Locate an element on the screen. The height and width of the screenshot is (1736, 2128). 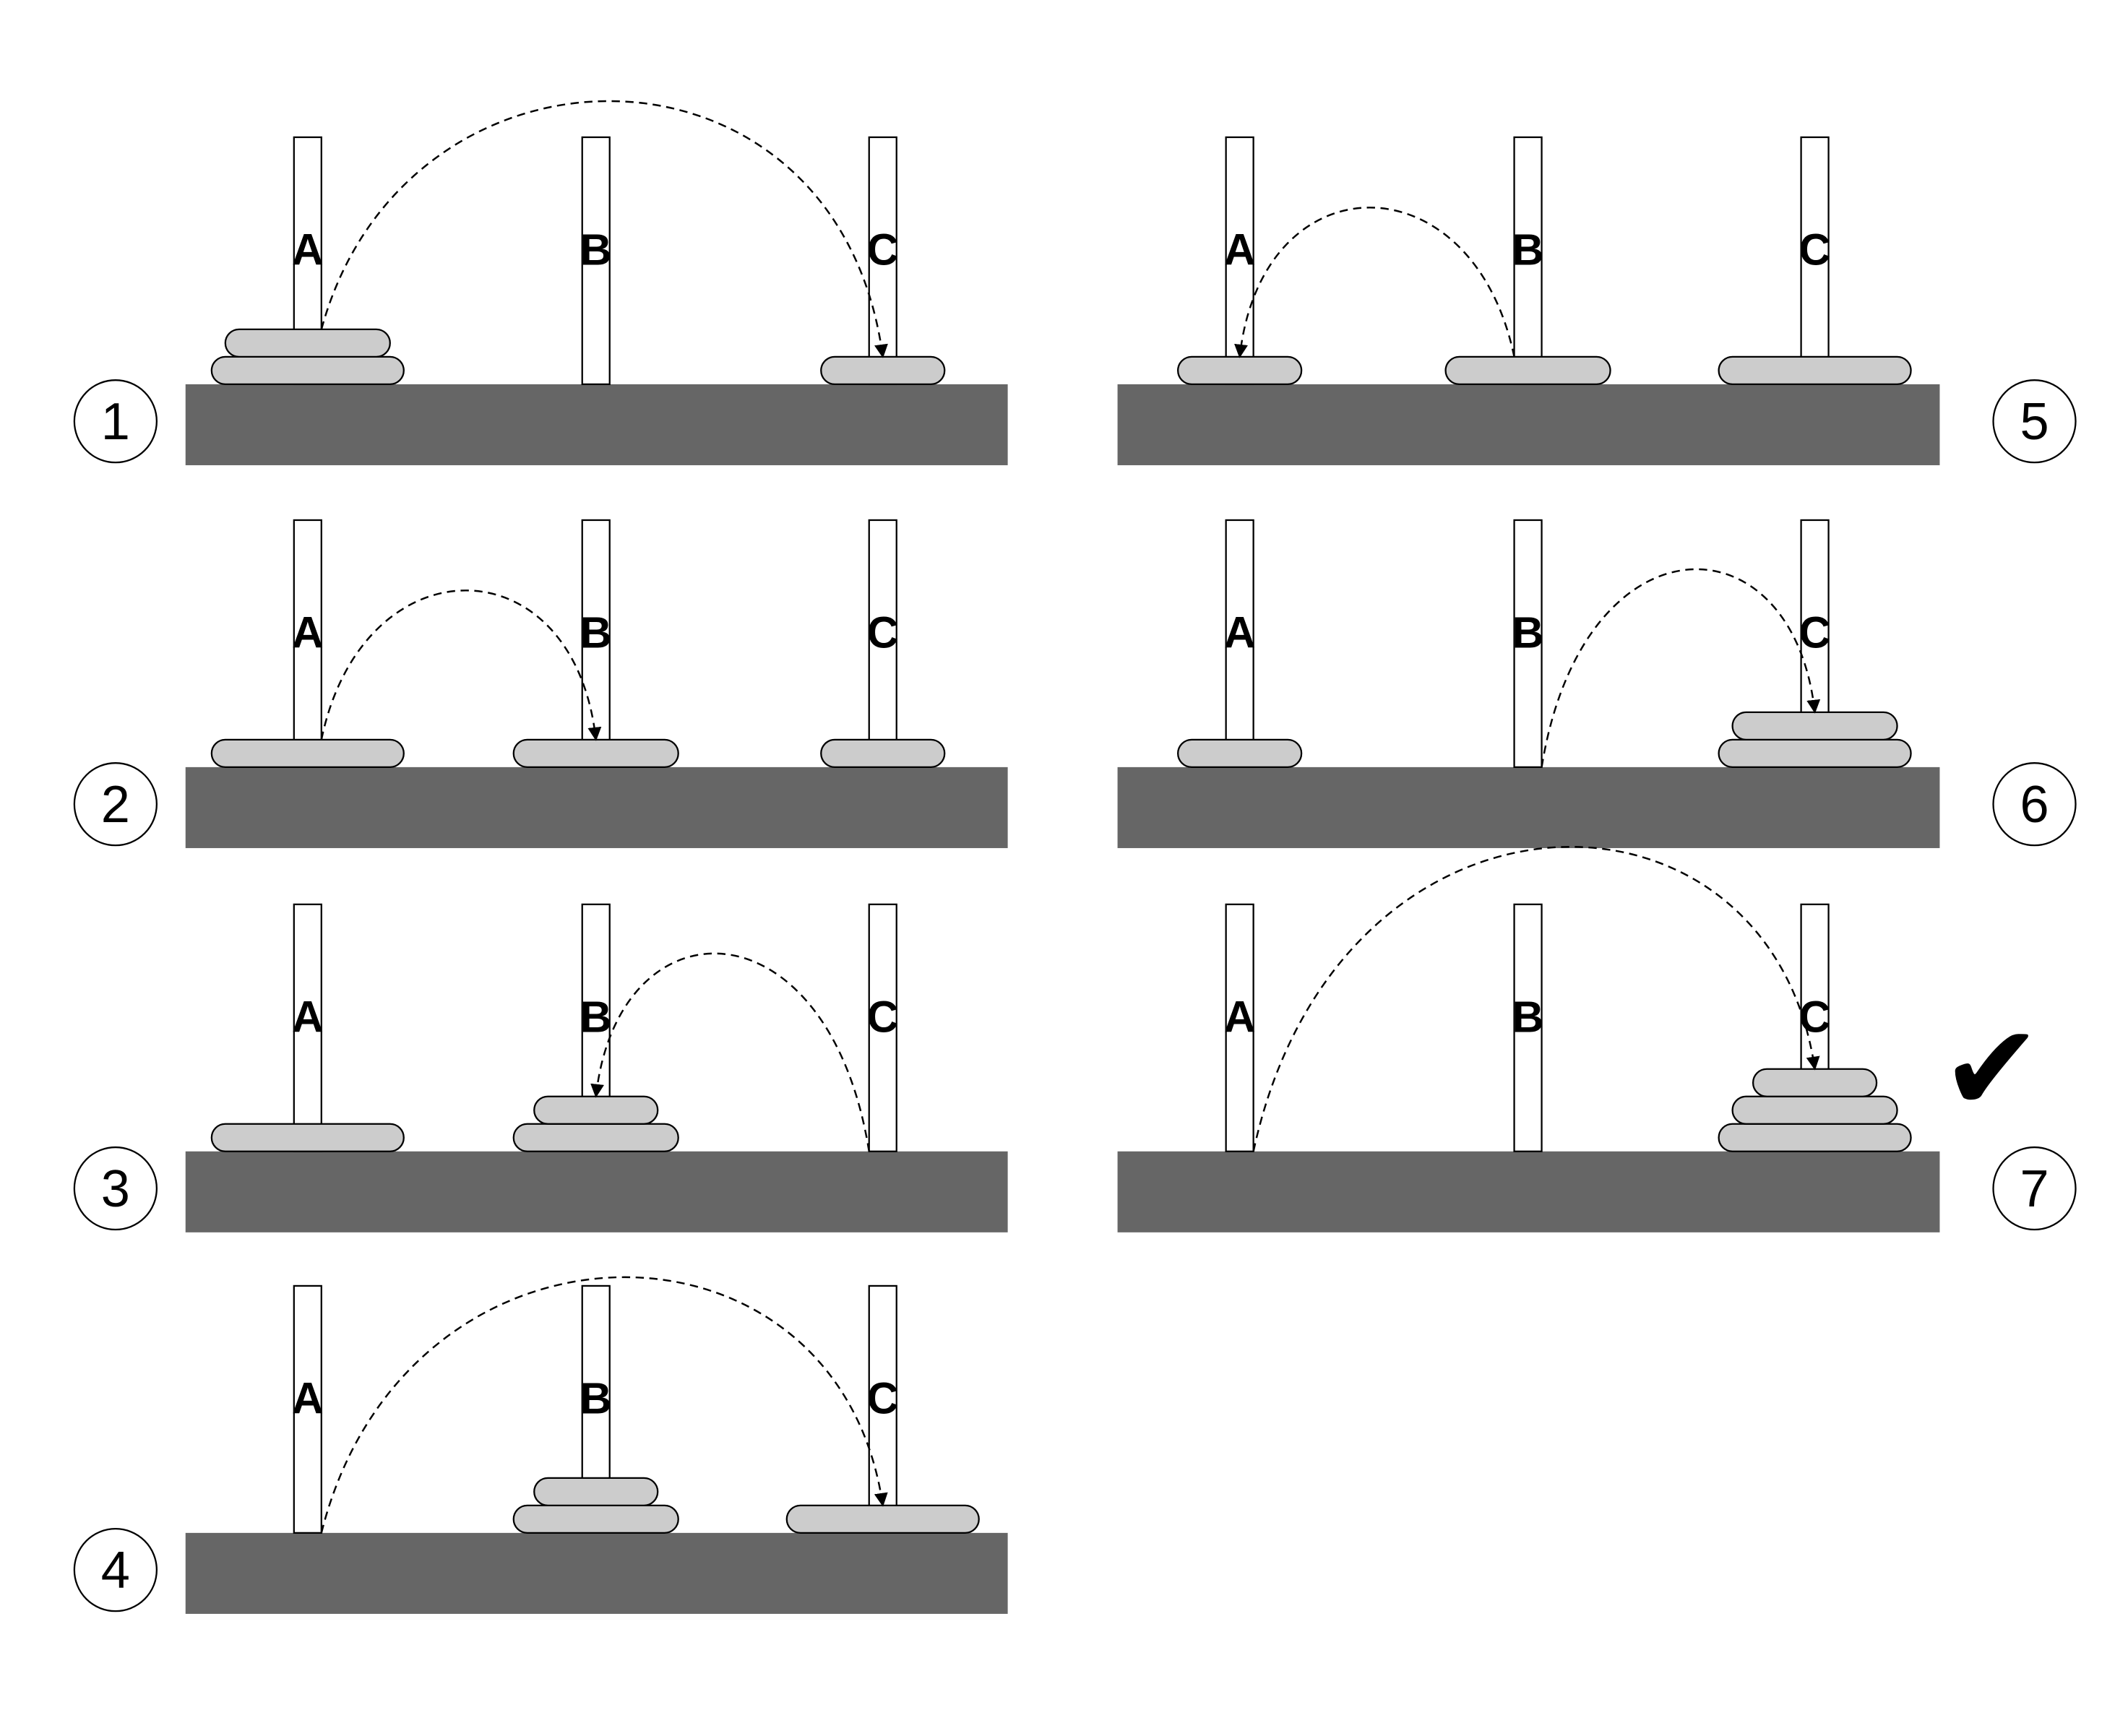
step-number-badge: 3 is located at coordinates (115, 1188).